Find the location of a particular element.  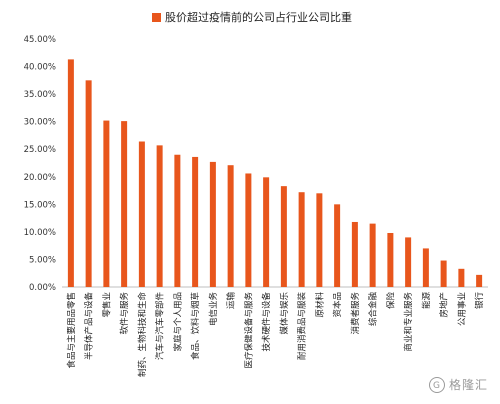

y-tick-label: 15.00% is located at coordinates (40, 205).